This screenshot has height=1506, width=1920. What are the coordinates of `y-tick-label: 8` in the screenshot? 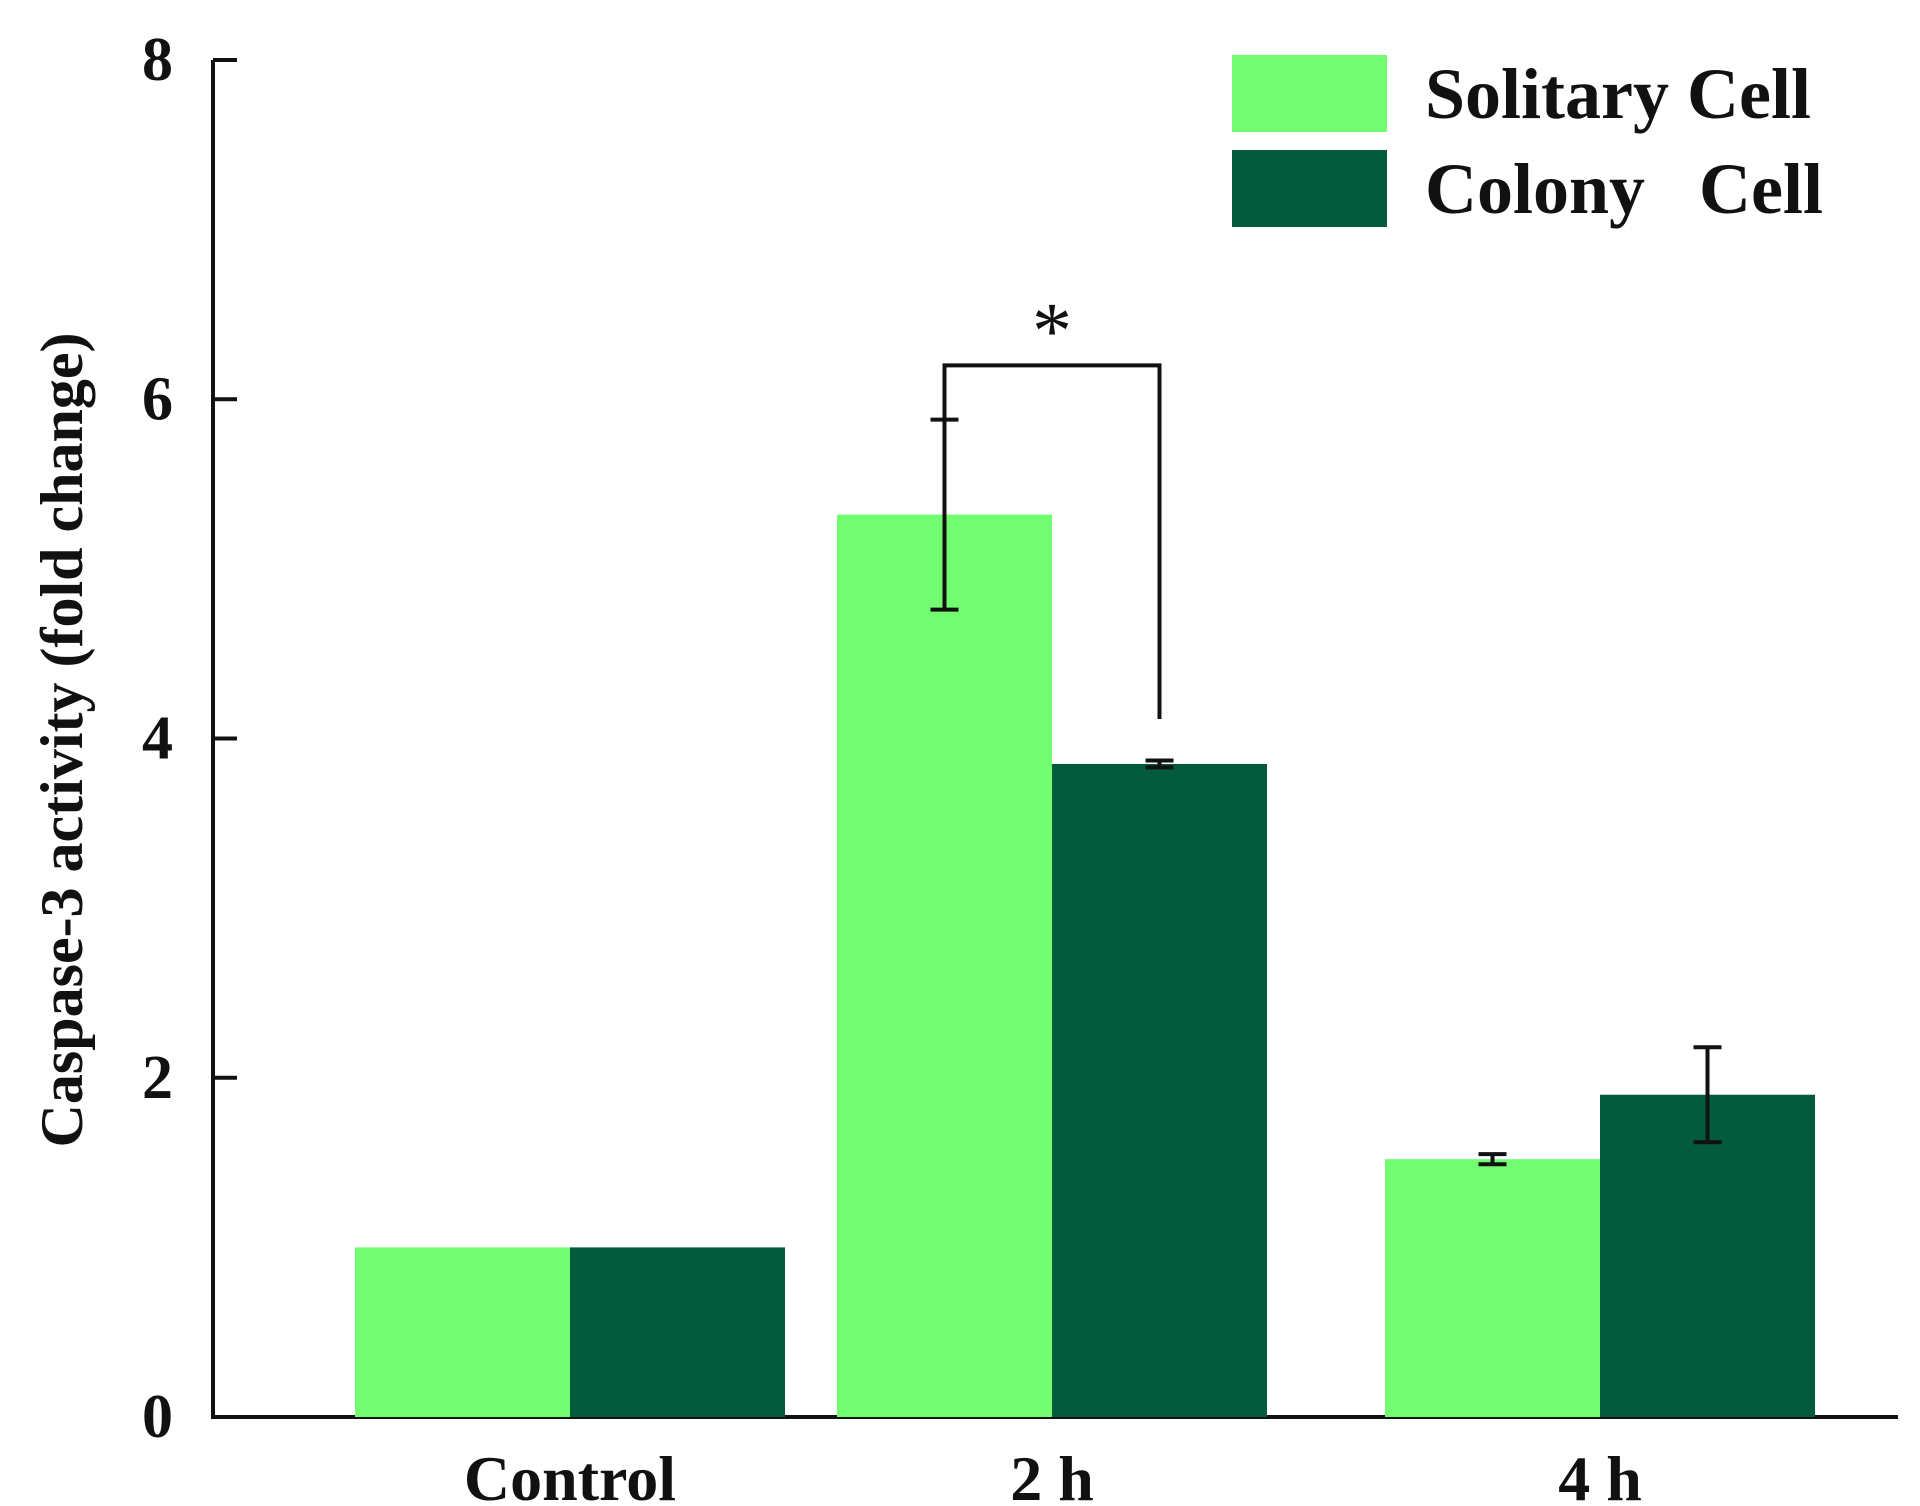 It's located at (157, 60).